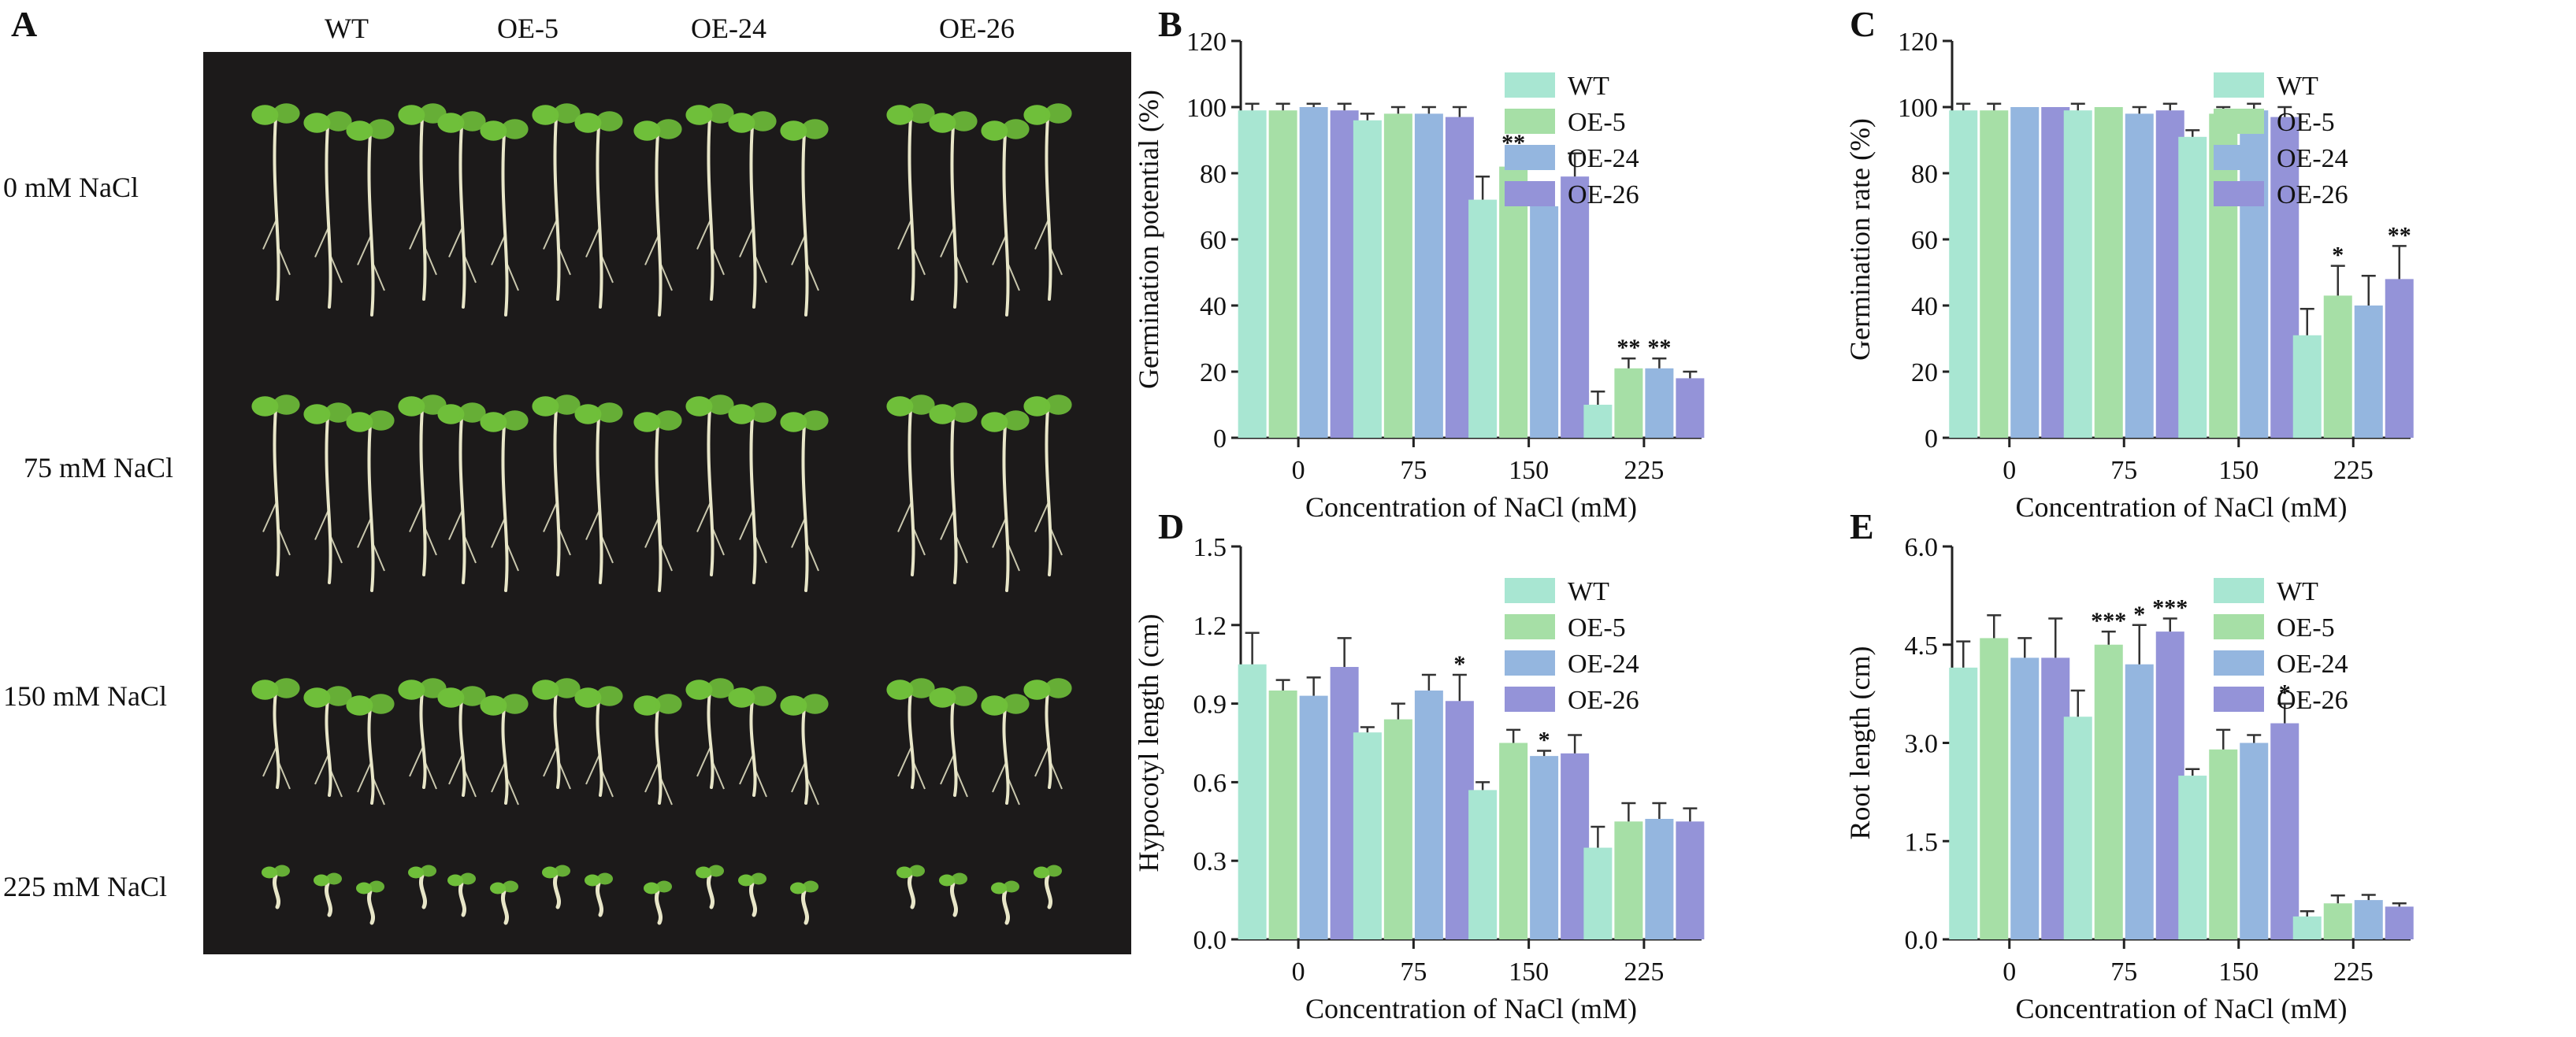 The height and width of the screenshot is (1037, 2576). I want to click on legend-label: OE-5, so click(1597, 122).